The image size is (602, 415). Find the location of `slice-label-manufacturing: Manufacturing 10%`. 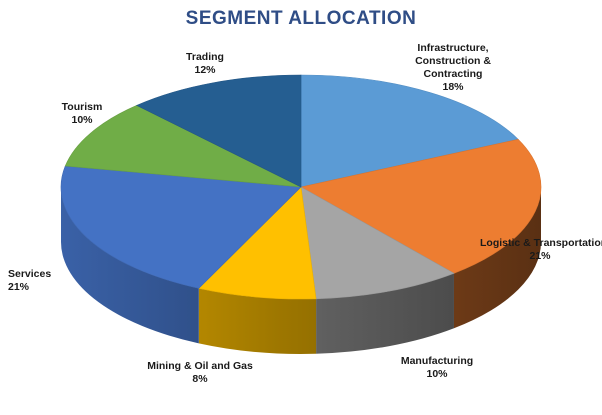

slice-label-manufacturing: Manufacturing 10% is located at coordinates (437, 367).